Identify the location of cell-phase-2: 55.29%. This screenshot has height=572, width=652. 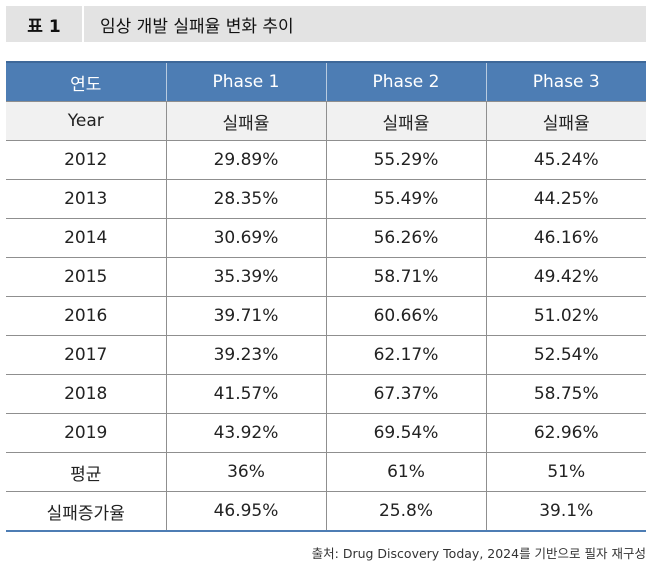
(406, 160).